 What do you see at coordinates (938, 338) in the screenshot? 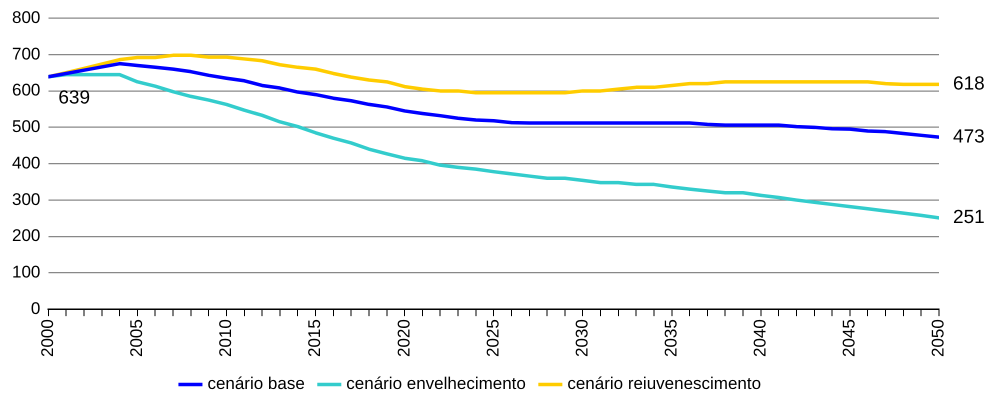
I see `x-tick-label: 2050` at bounding box center [938, 338].